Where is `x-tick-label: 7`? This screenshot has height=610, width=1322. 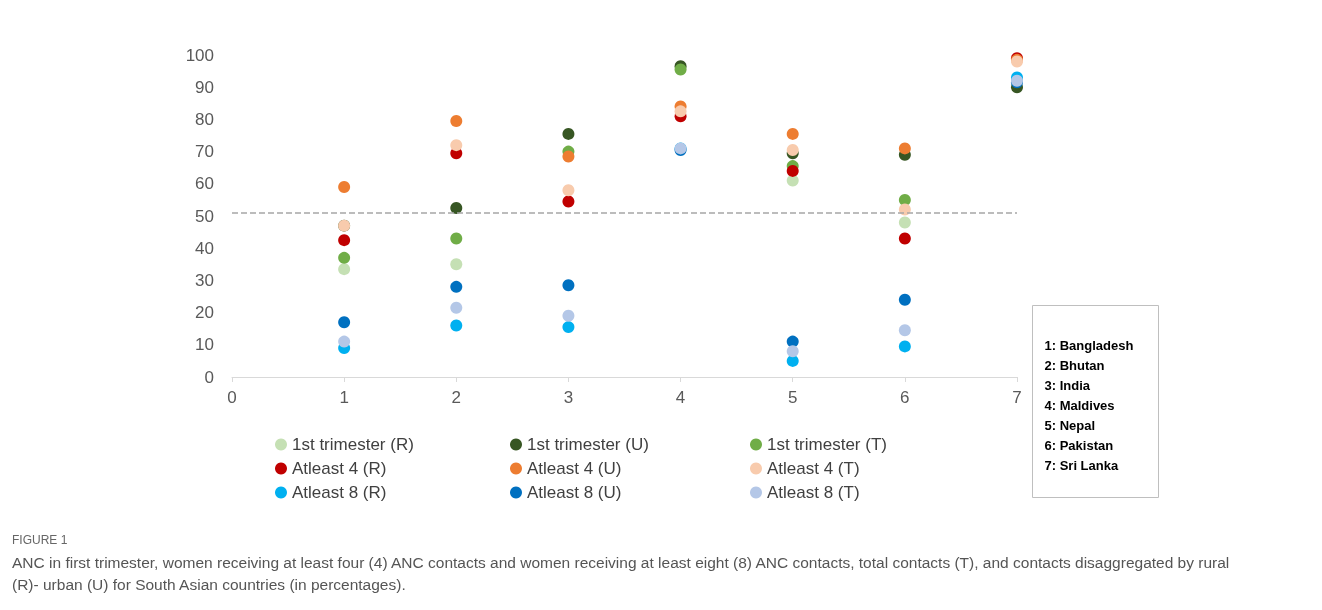
x-tick-label: 7 is located at coordinates (1017, 397).